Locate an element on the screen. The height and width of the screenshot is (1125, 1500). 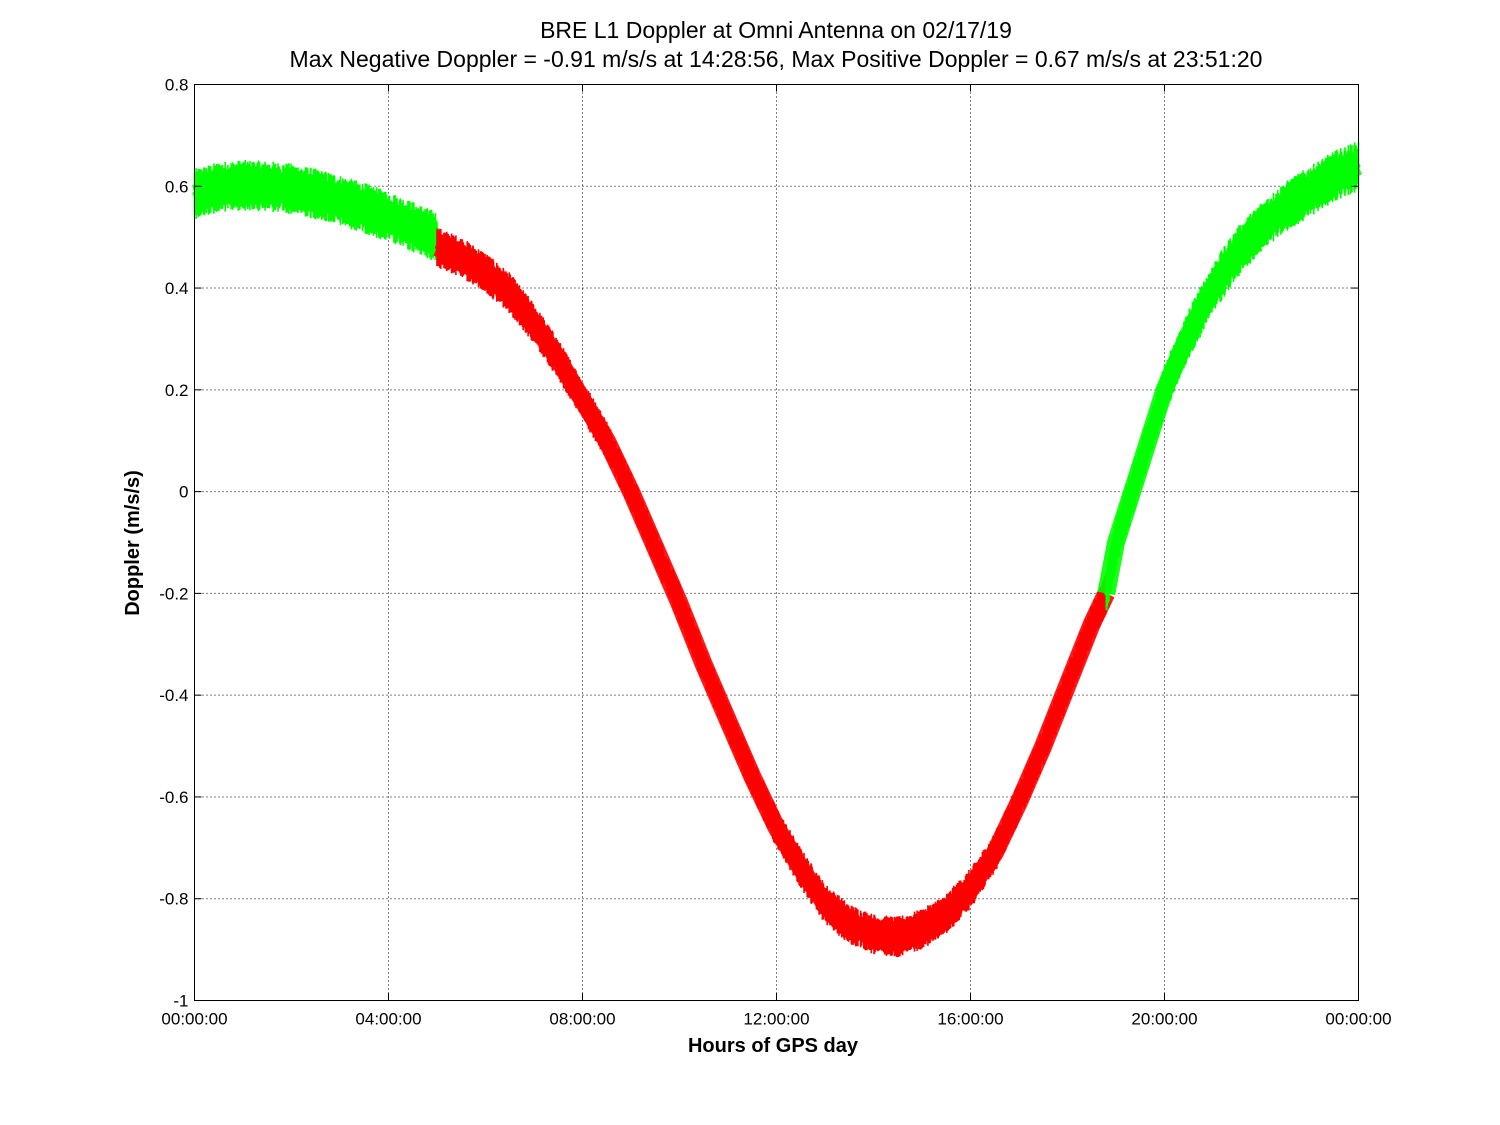
y-tick-label: -1 is located at coordinates (180, 1001).